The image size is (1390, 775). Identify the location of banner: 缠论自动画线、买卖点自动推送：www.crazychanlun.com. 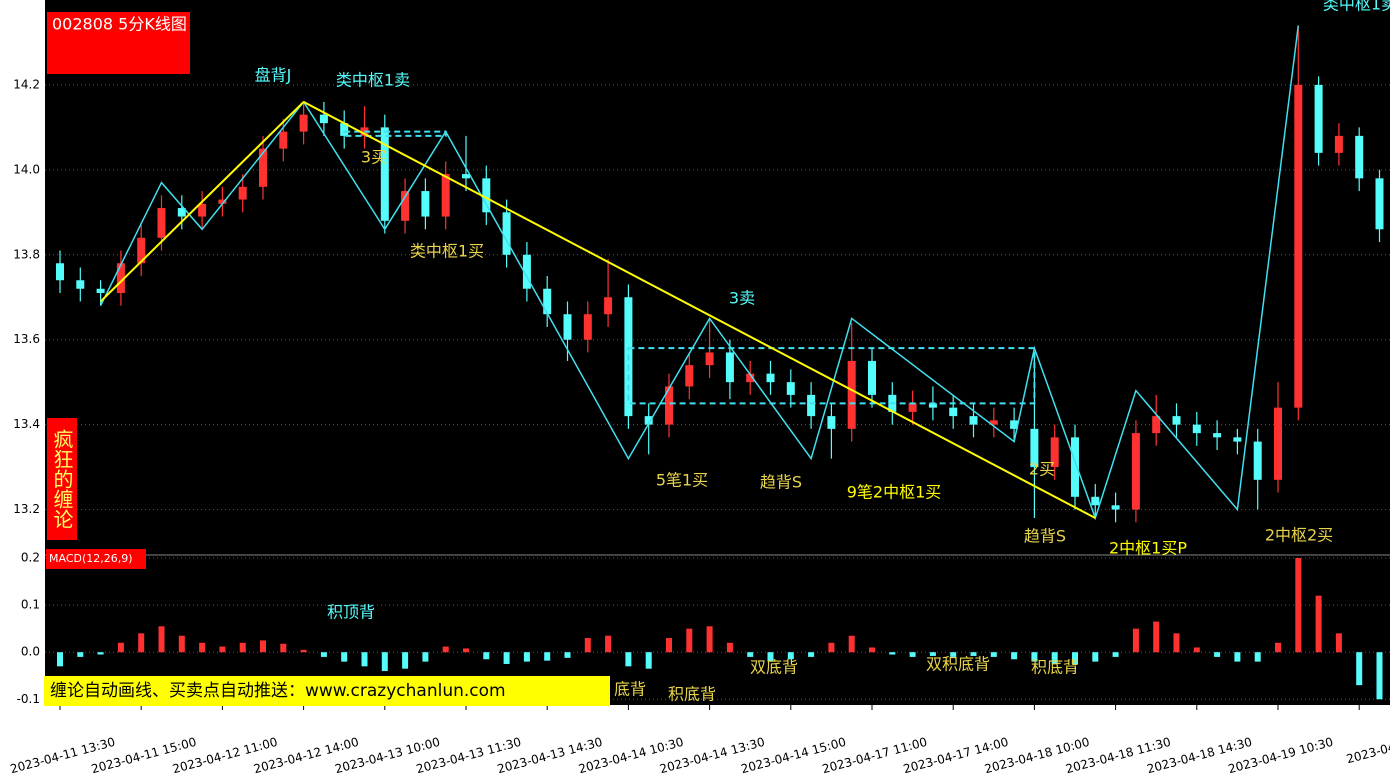
(327, 691).